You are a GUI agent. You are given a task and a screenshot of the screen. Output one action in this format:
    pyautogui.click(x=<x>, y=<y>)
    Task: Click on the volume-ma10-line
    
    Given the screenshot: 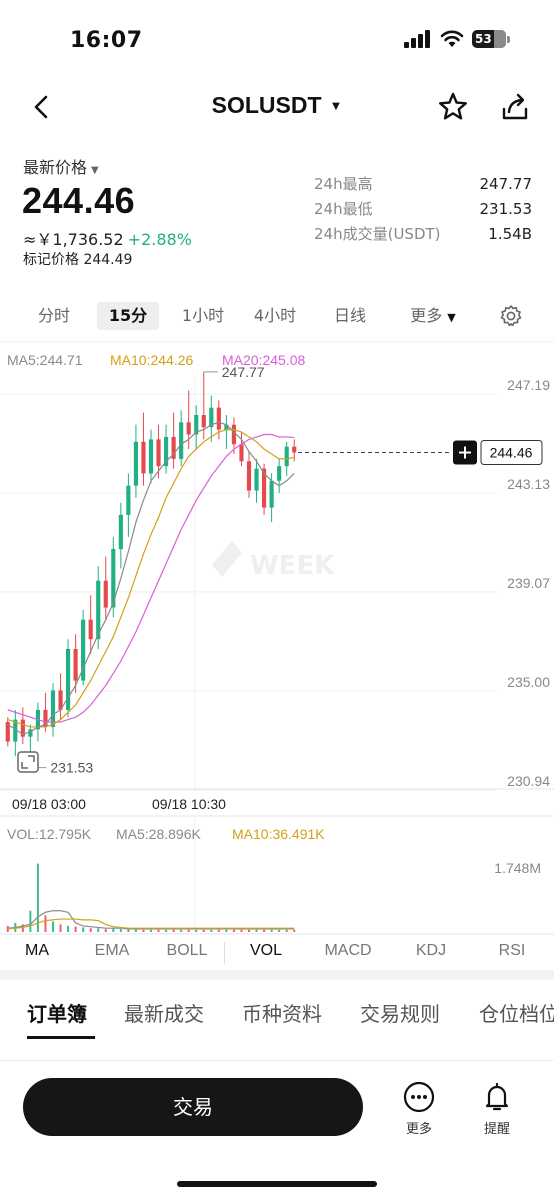 What is the action you would take?
    pyautogui.click(x=151, y=924)
    